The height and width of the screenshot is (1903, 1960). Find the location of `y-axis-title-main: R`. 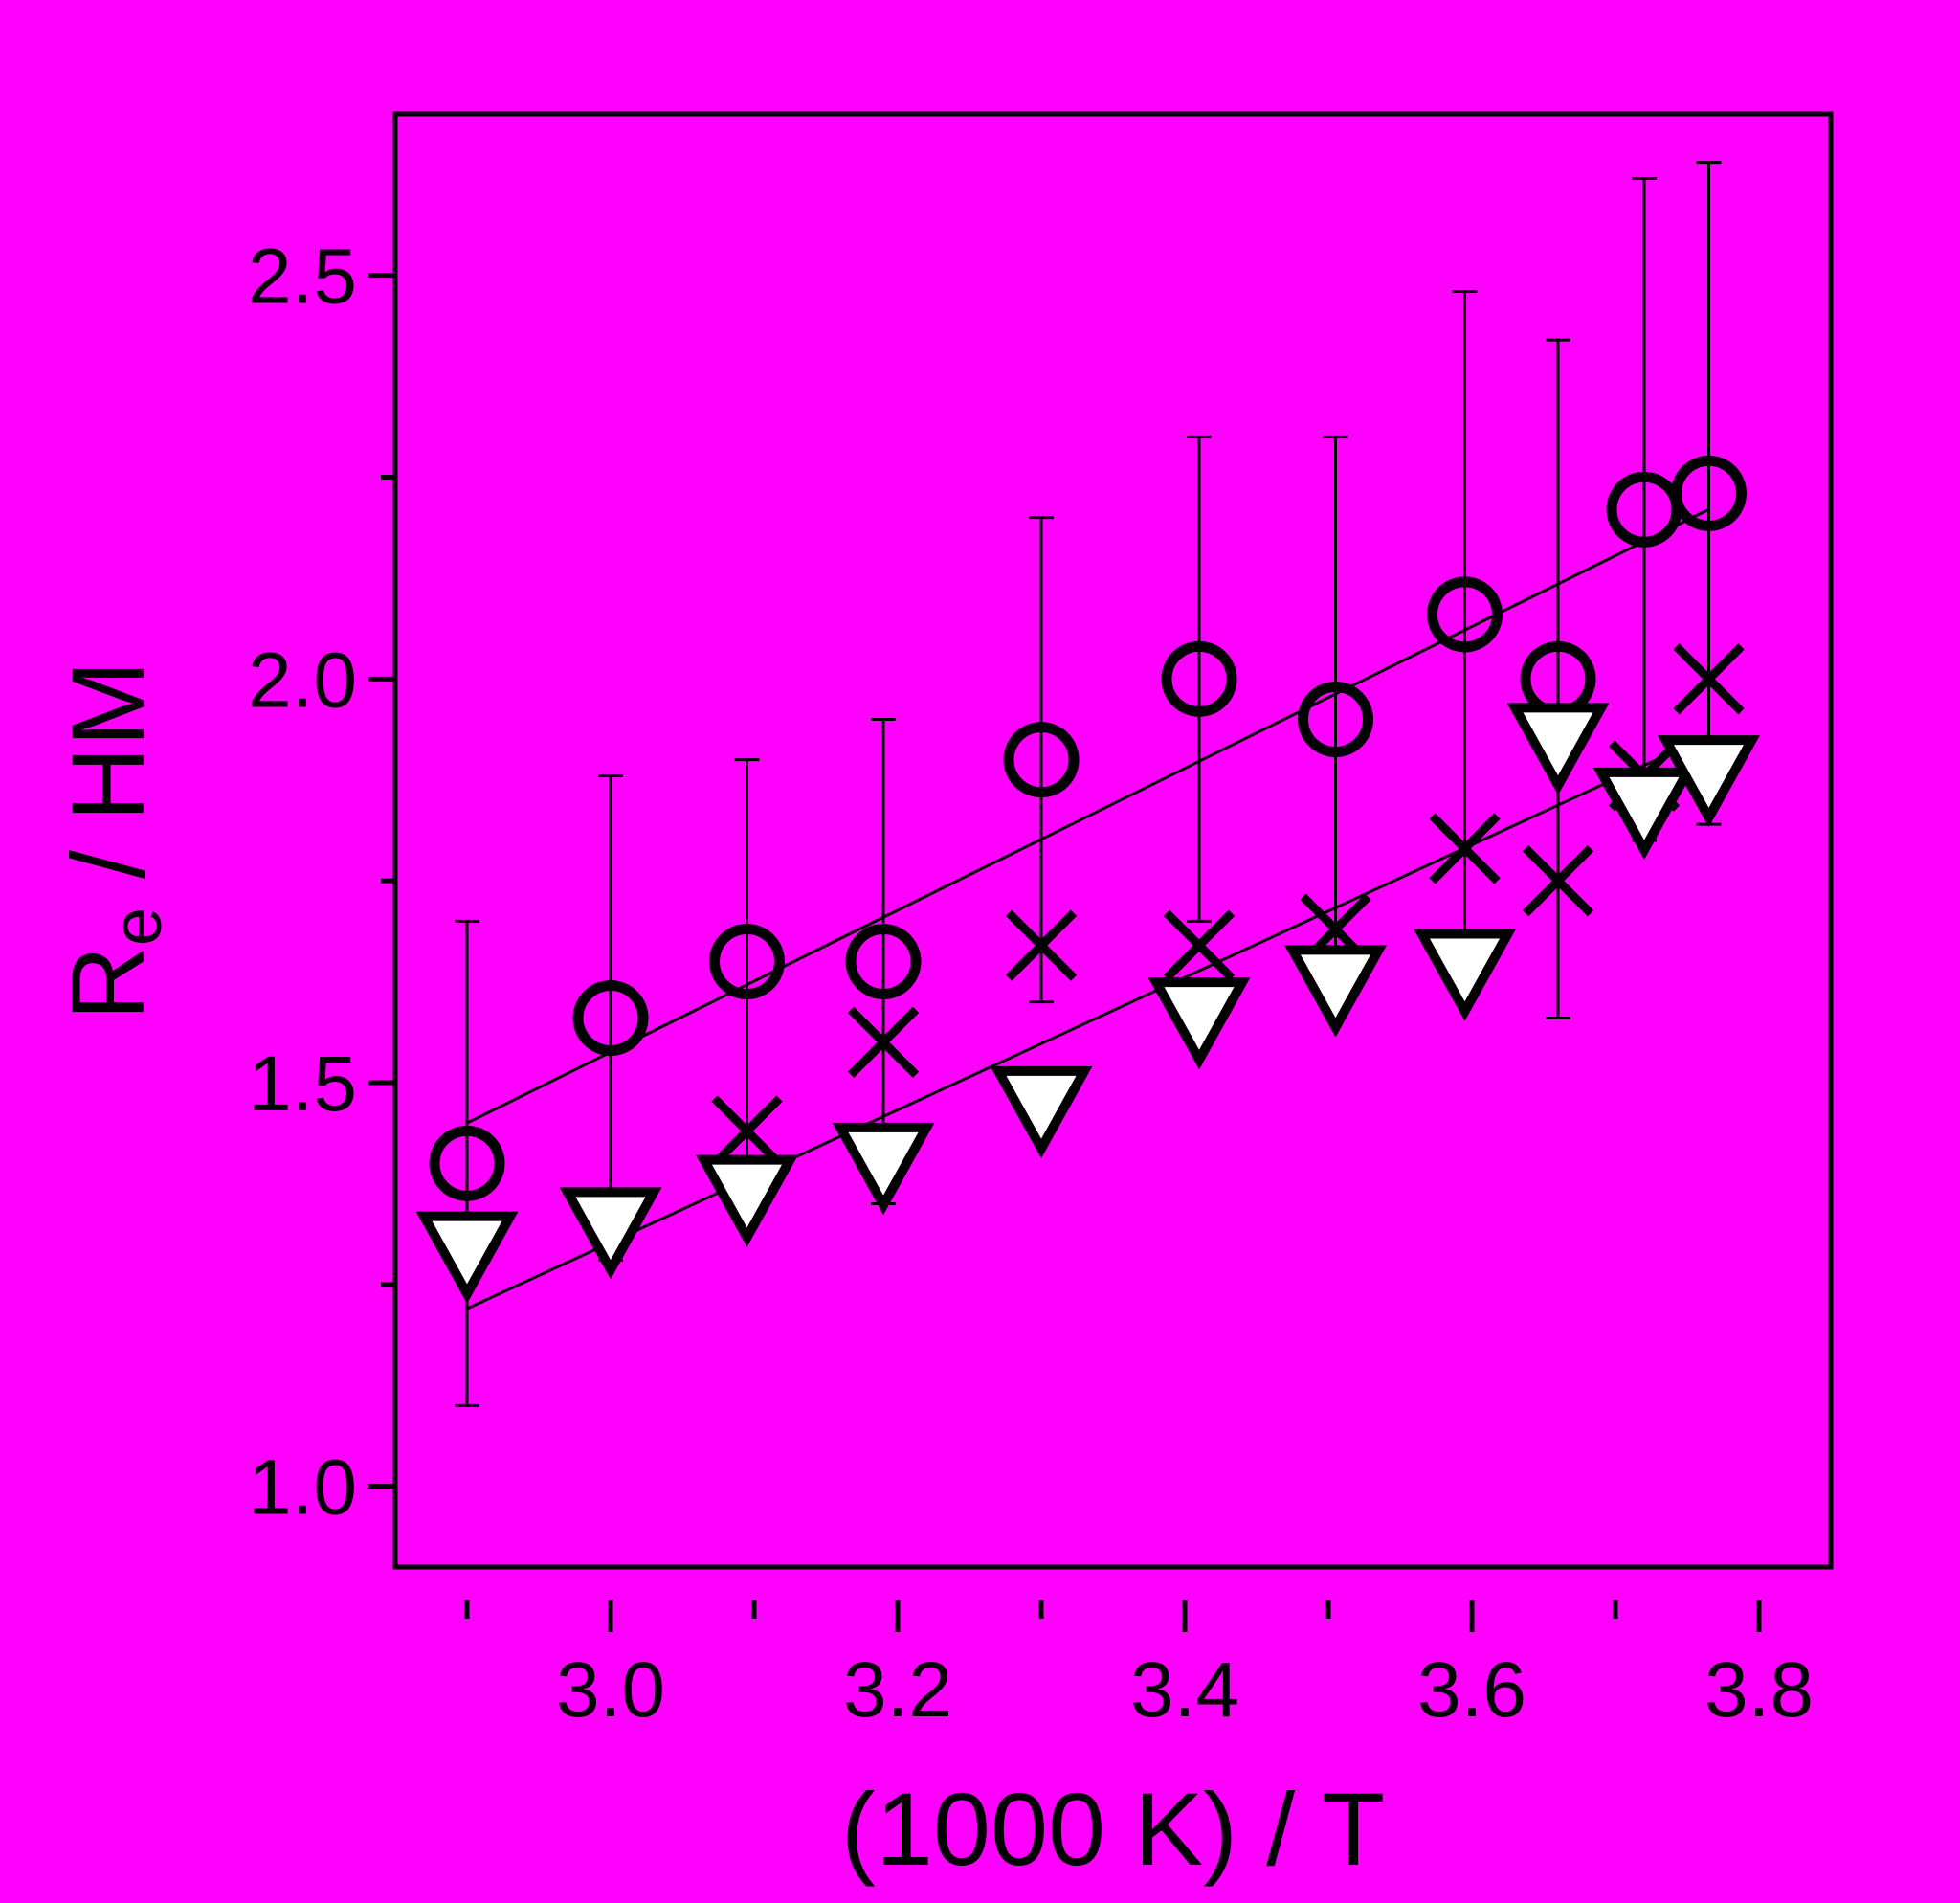

y-axis-title-main: R is located at coordinates (108, 983).